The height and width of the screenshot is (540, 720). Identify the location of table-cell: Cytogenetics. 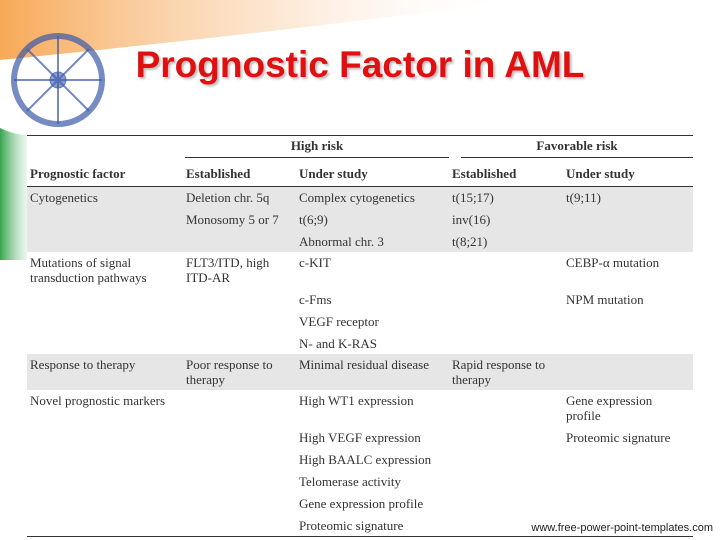
(64, 197).